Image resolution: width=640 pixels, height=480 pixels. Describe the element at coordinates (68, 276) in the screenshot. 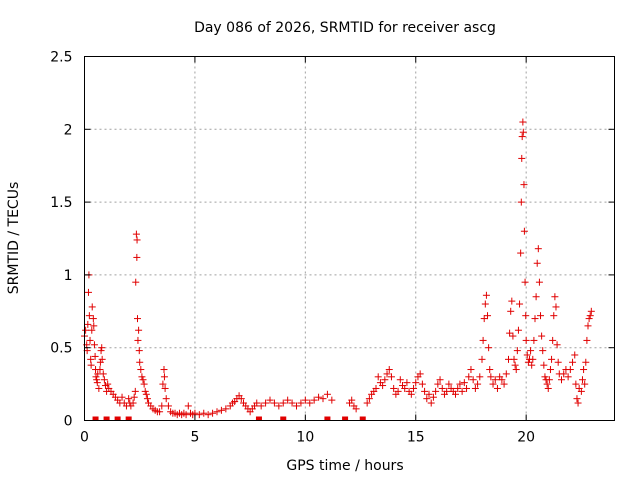

I see `y-tick-label: 1` at that location.